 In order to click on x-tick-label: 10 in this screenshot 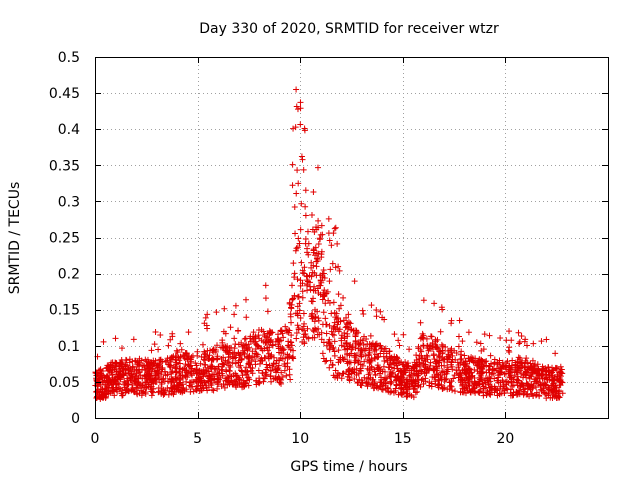, I will do `click(300, 439)`.